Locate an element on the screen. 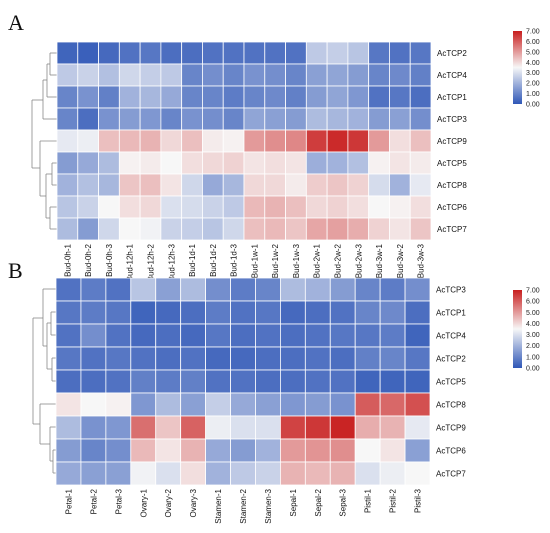 The image size is (550, 533). legend-tick-label: 4.00 is located at coordinates (533, 324).